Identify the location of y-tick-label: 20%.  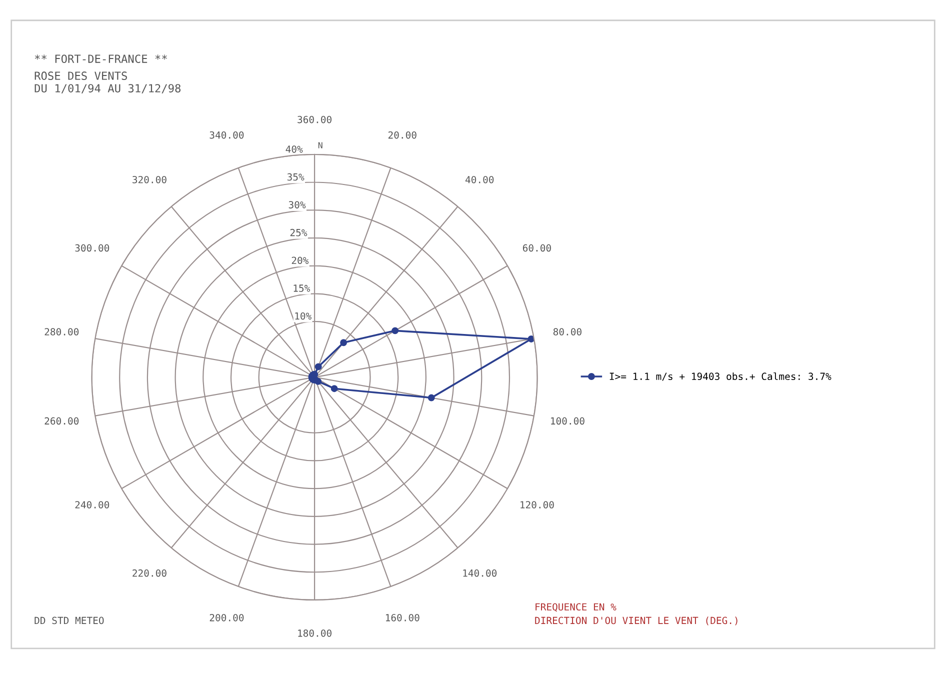
(300, 260).